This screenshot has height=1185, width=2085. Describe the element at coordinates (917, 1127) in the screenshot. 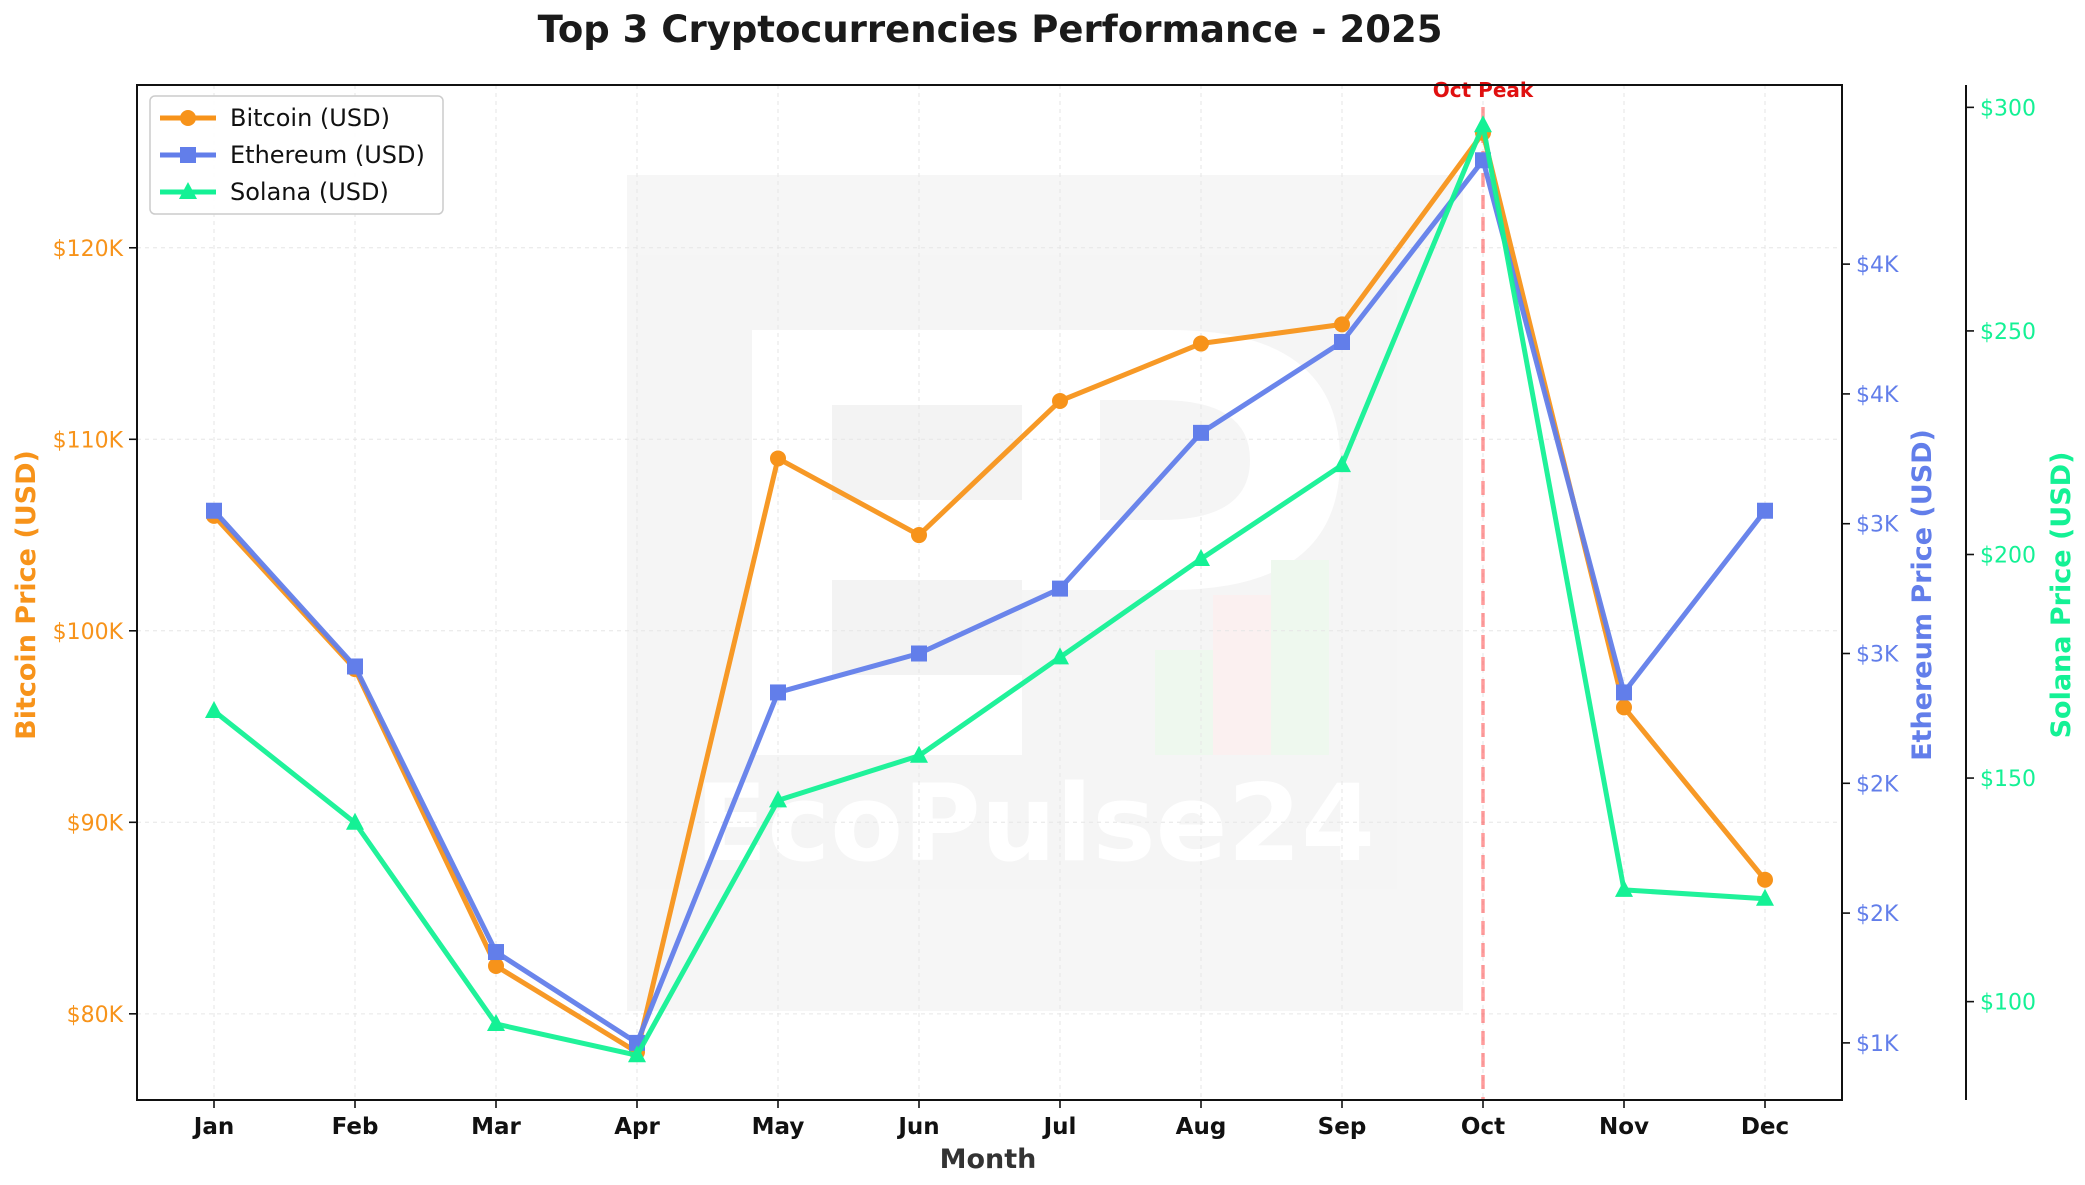

I see `x-tick-label: Jun` at that location.